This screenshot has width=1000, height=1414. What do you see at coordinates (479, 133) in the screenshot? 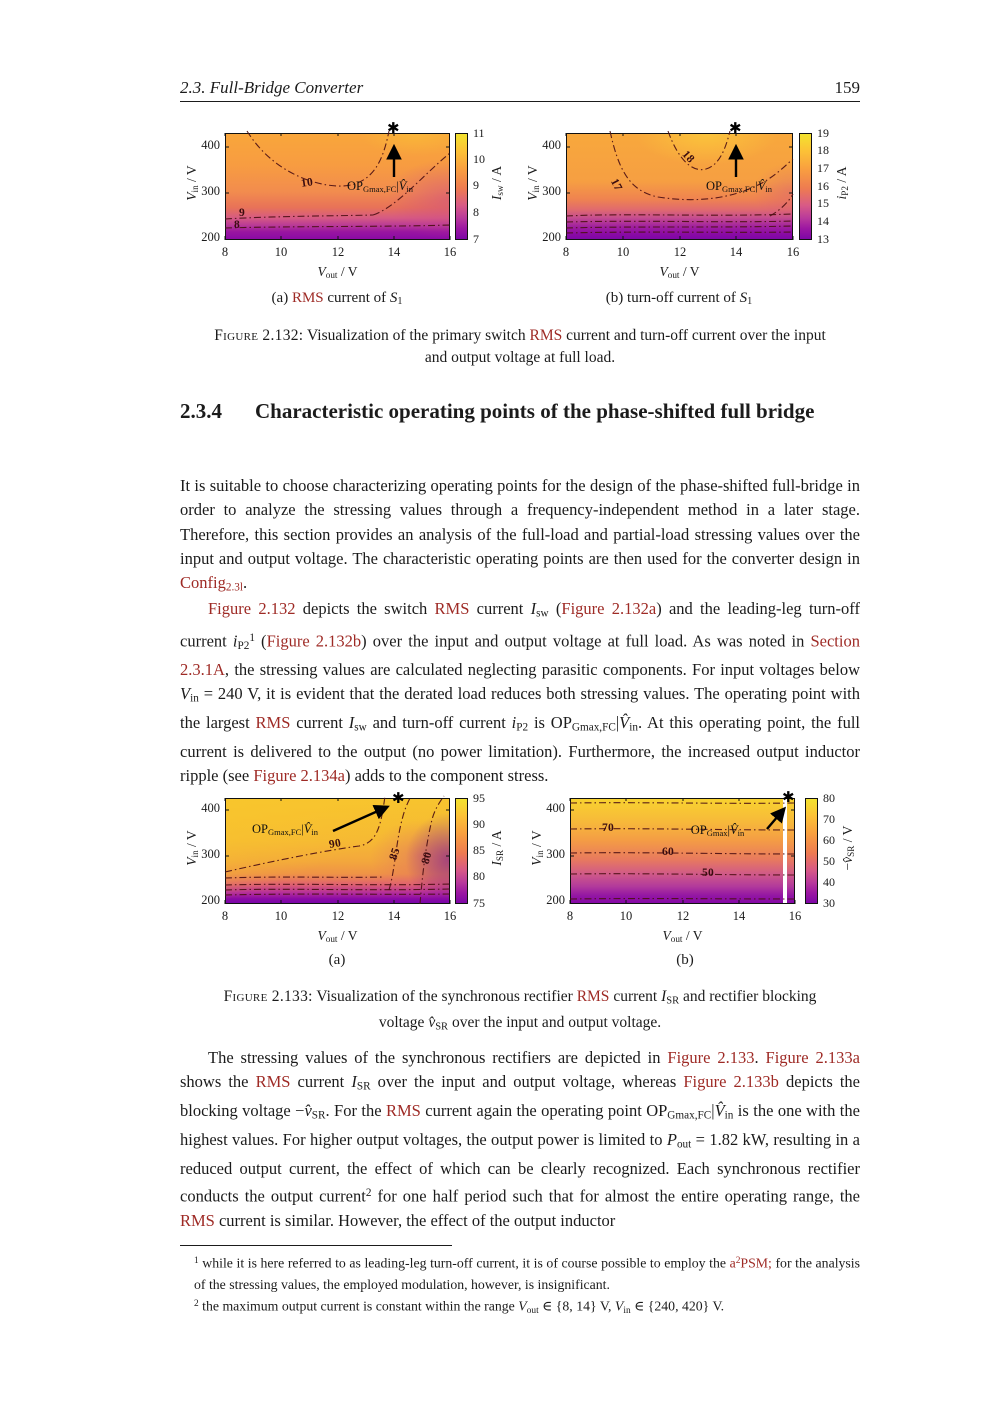
I see `colorbar-tick: 11` at bounding box center [479, 133].